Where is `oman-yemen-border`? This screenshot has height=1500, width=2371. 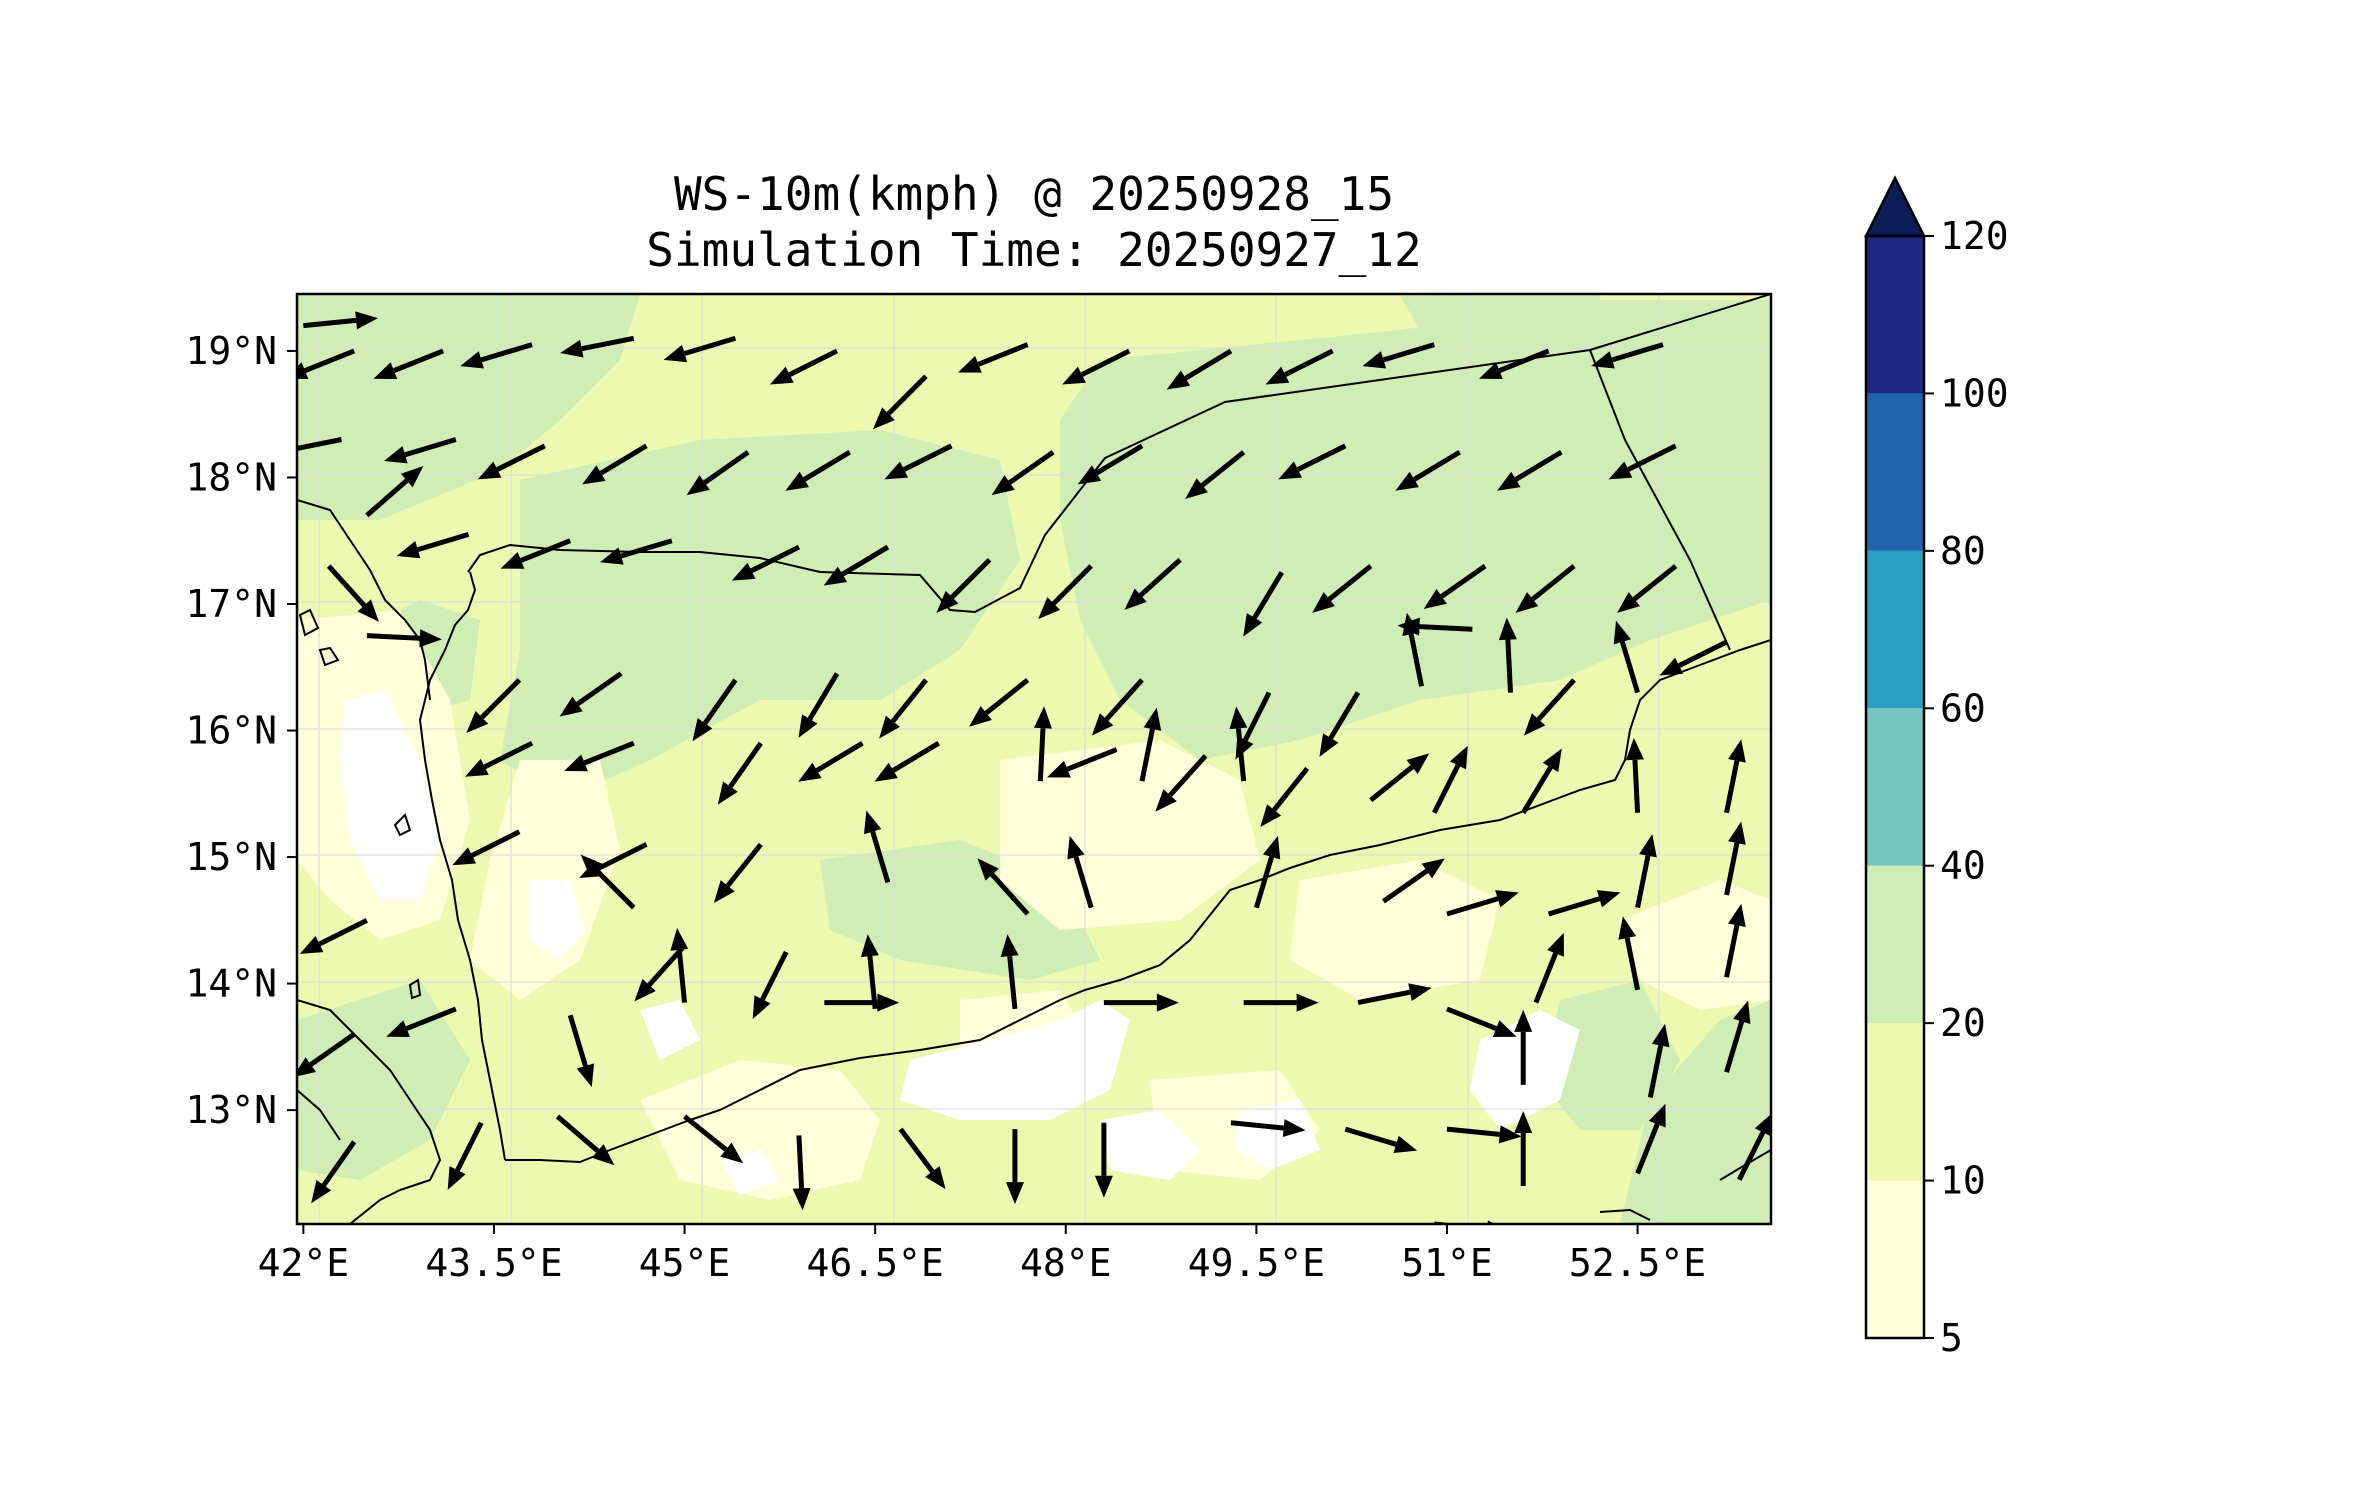 oman-yemen-border is located at coordinates (1660, 500).